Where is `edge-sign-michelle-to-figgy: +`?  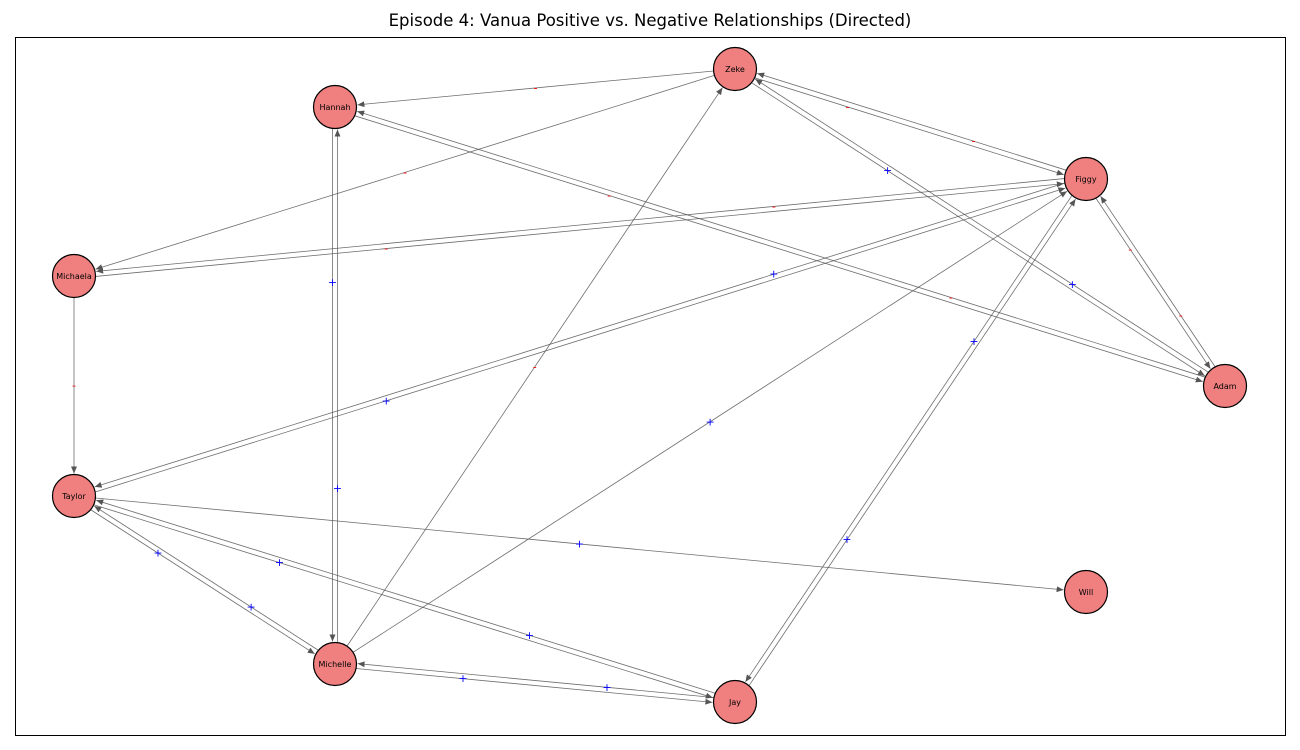
edge-sign-michelle-to-figgy: + is located at coordinates (709, 421).